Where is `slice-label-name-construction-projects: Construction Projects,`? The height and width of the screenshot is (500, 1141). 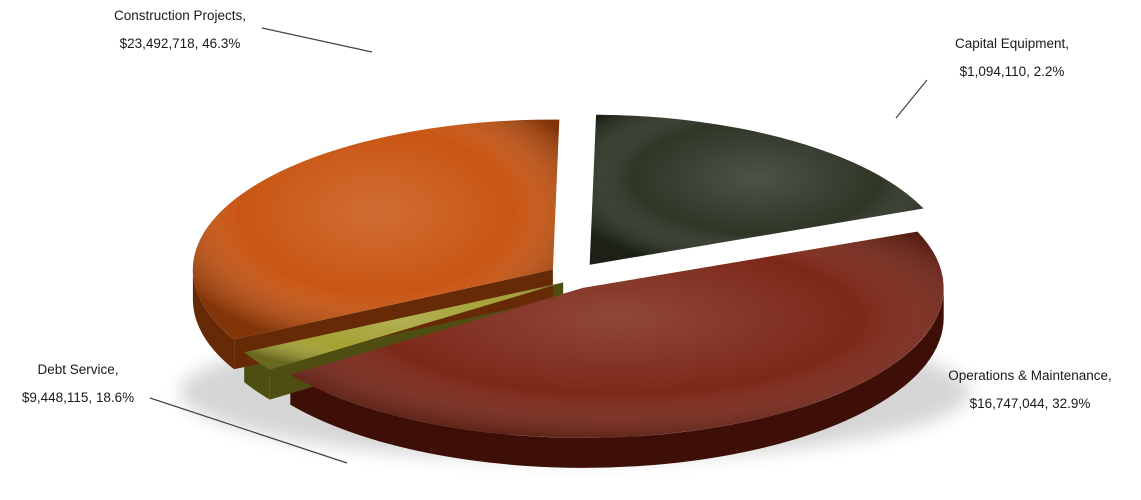
slice-label-name-construction-projects: Construction Projects, is located at coordinates (180, 15).